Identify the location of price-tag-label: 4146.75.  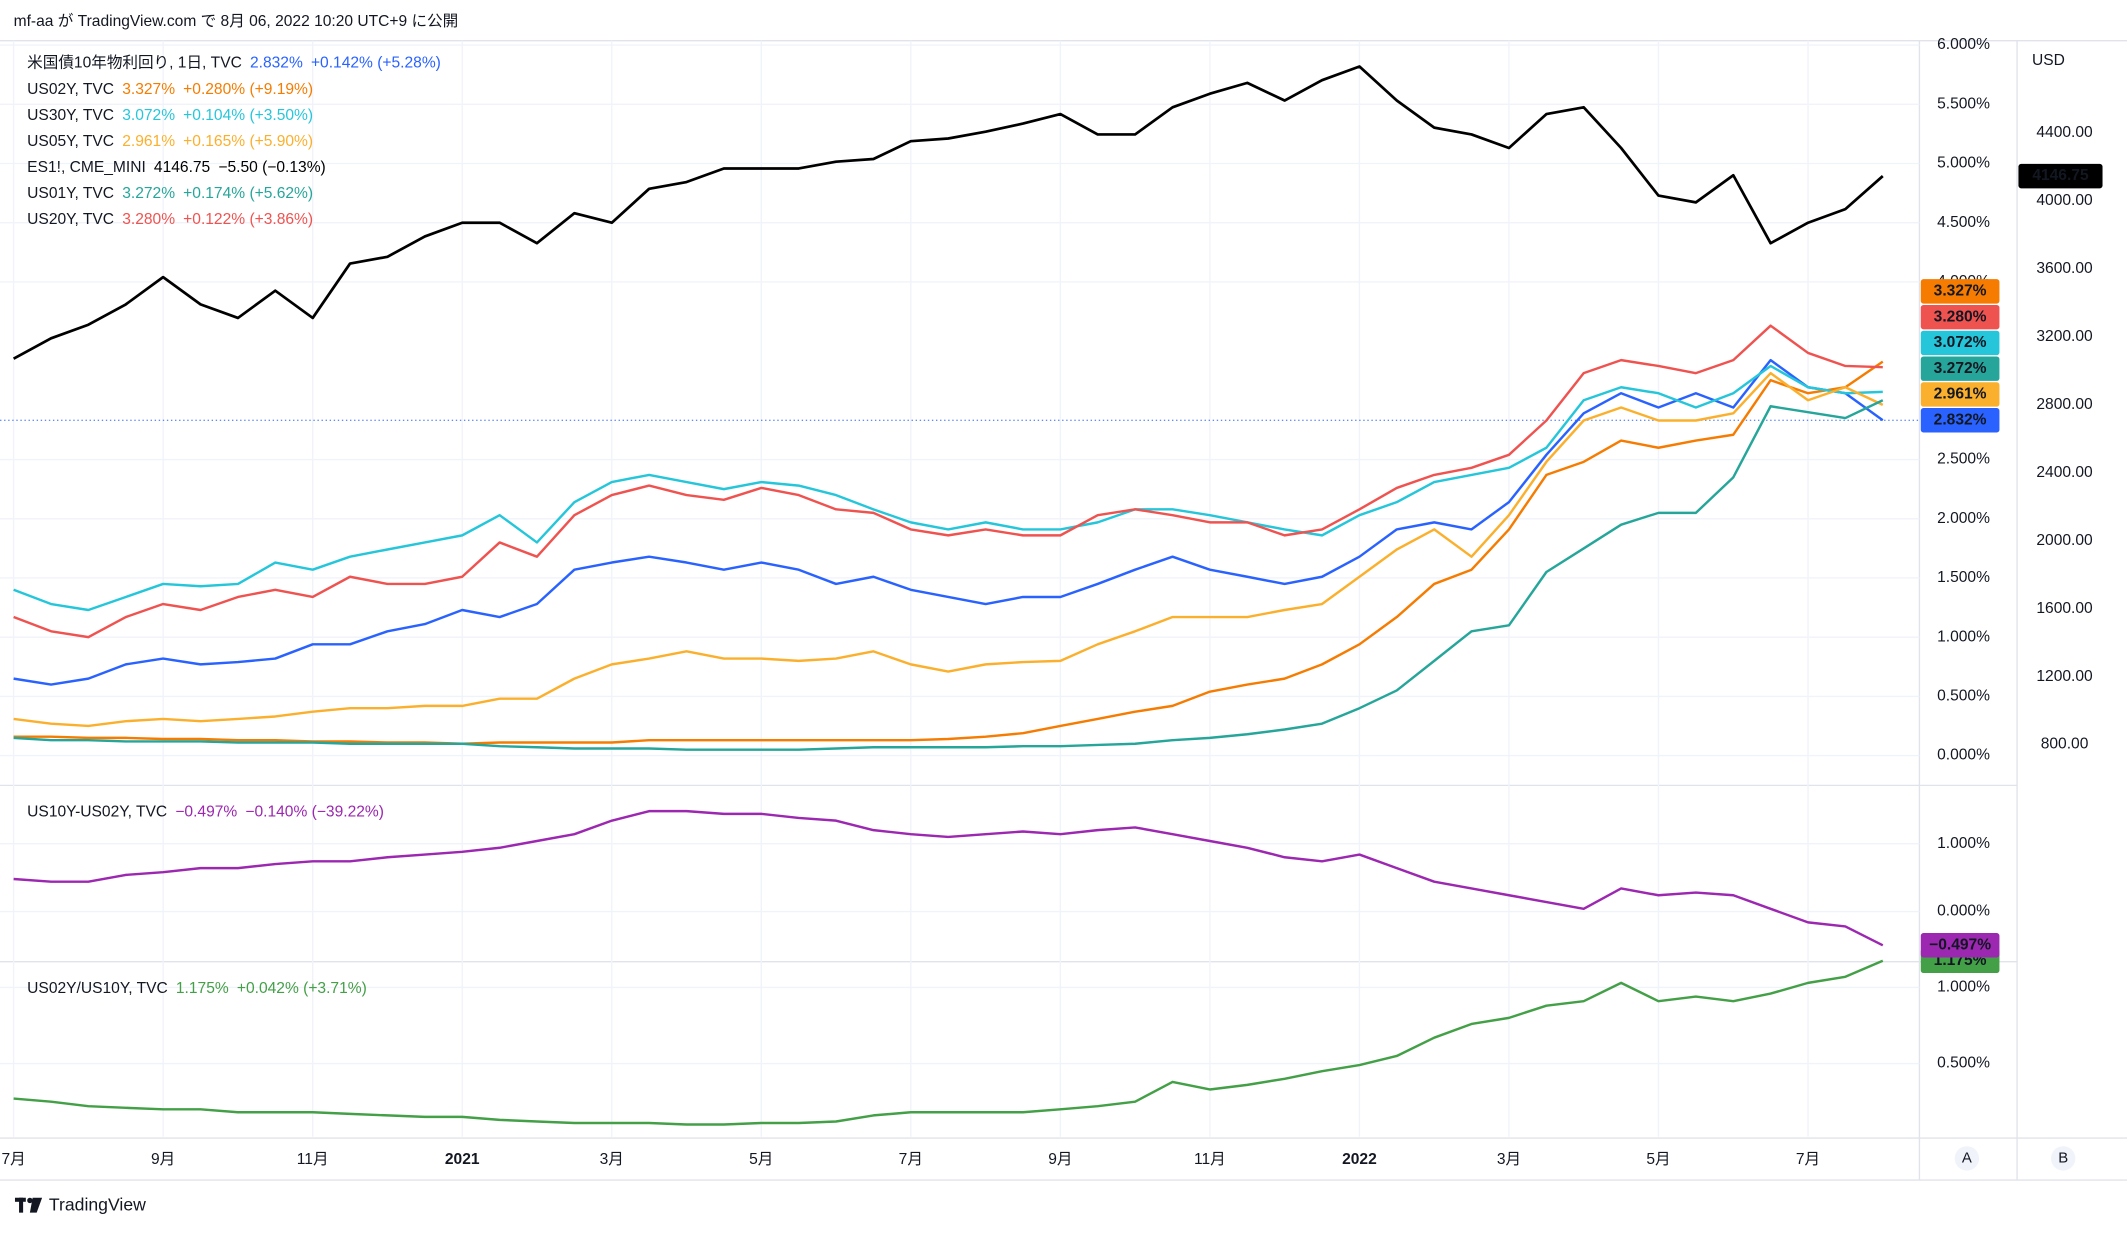
(2060, 175).